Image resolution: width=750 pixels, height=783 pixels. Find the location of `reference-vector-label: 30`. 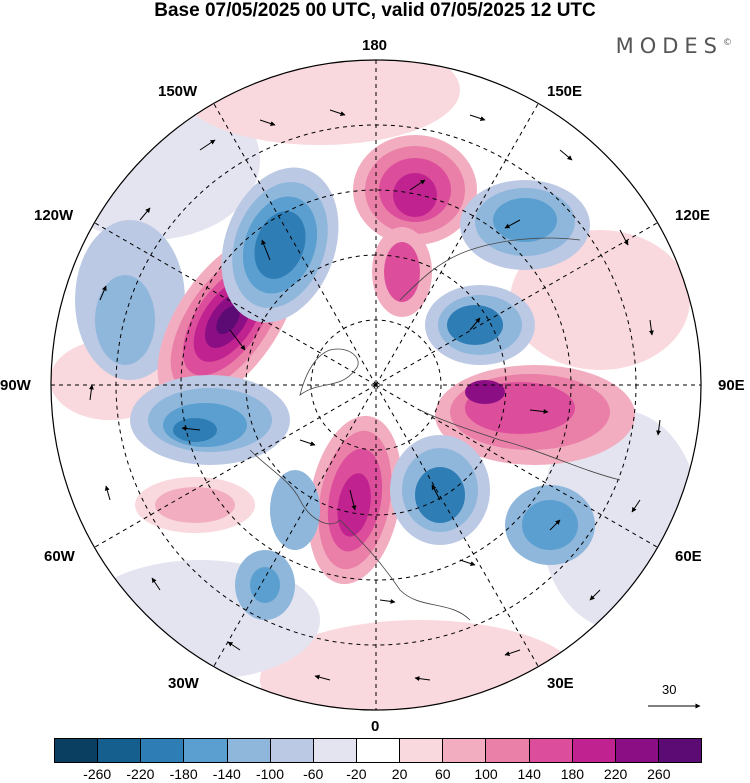

reference-vector-label: 30 is located at coordinates (669, 689).